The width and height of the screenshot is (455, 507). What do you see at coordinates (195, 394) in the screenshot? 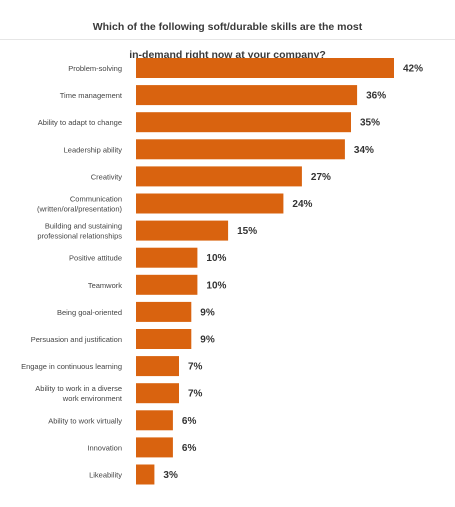
I see `value-label-12: 7%` at bounding box center [195, 394].